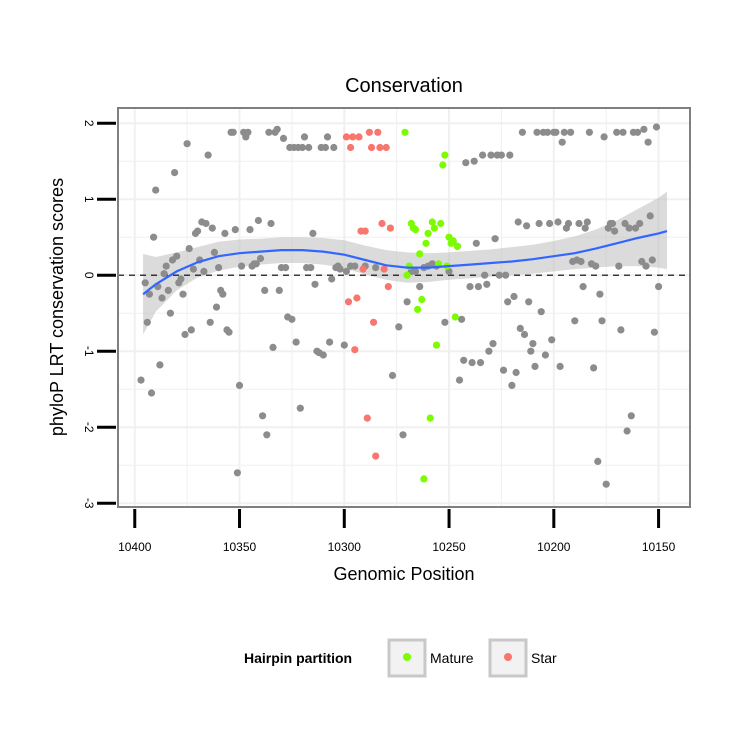 Image resolution: width=750 pixels, height=750 pixels. Describe the element at coordinates (397, 531) in the screenshot. I see `x-axis: 10400 10350 10300 10250 10200 10150` at that location.